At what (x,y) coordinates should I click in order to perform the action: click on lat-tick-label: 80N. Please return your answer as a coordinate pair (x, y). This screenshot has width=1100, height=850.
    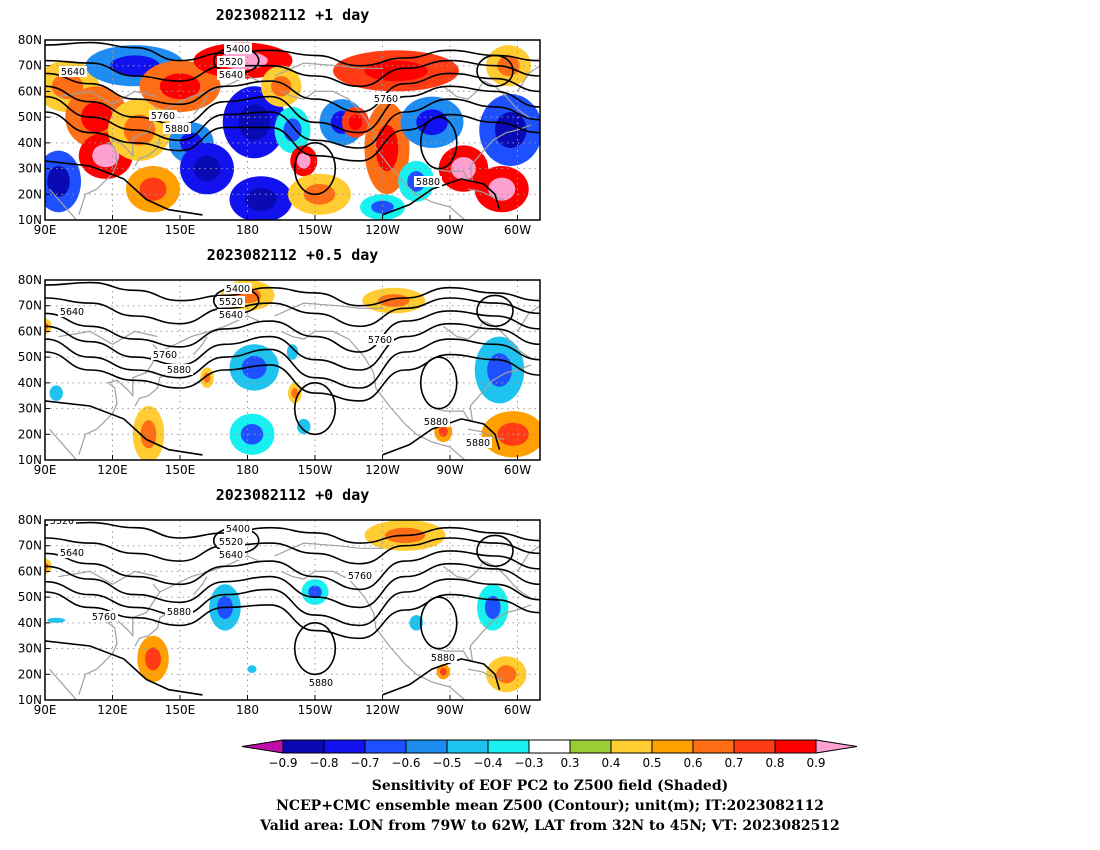
    Looking at the image, I should click on (30, 280).